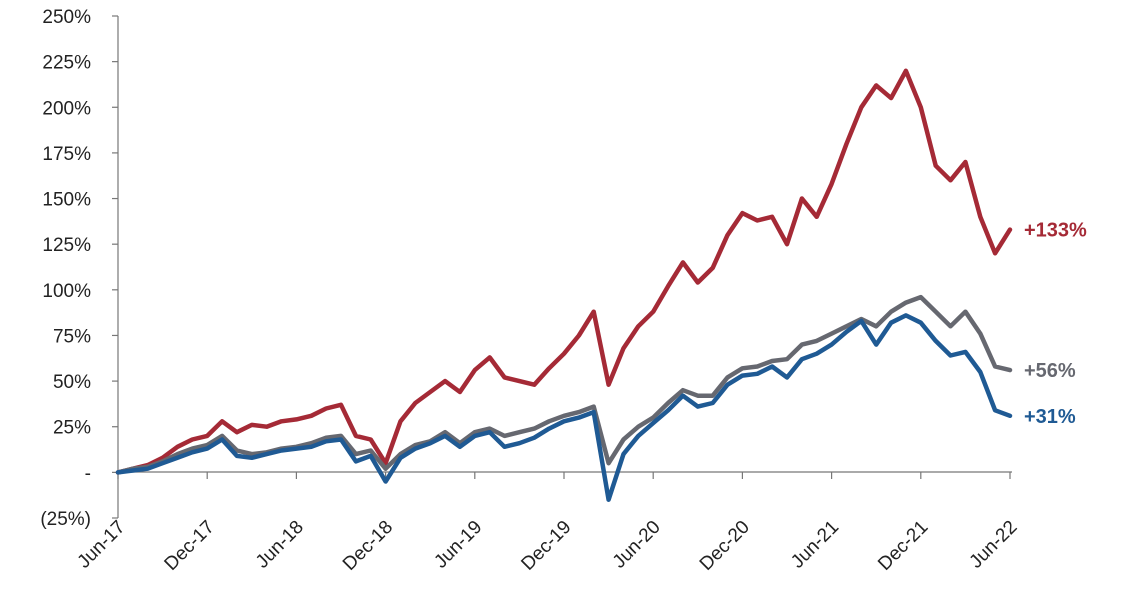 The image size is (1122, 615). Describe the element at coordinates (280, 545) in the screenshot. I see `x-tick-label: Jun-18` at that location.